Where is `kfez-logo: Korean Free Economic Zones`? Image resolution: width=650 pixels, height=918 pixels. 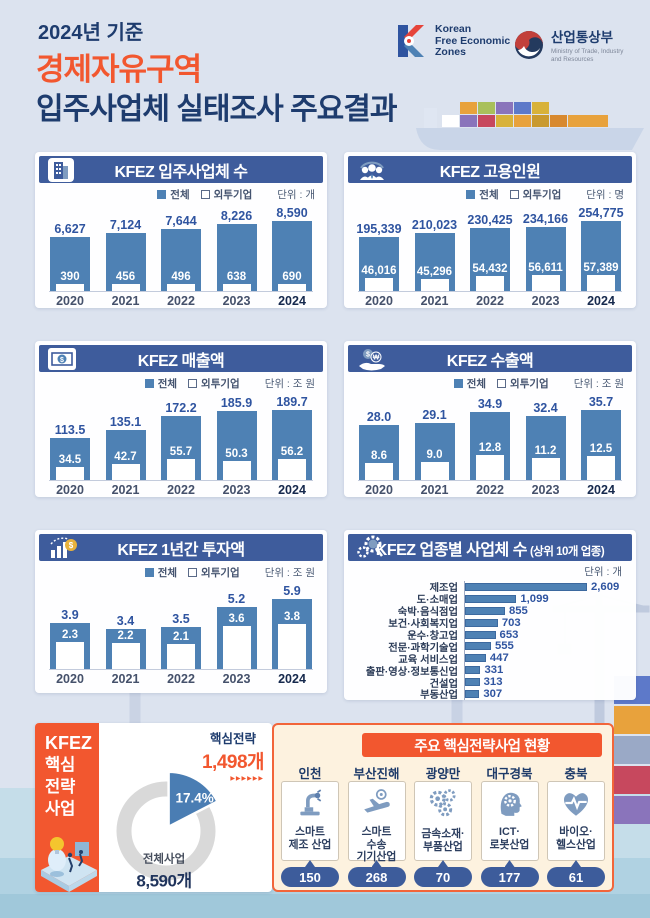
kfez-logo: Korean Free Economic Zones is located at coordinates (453, 41).